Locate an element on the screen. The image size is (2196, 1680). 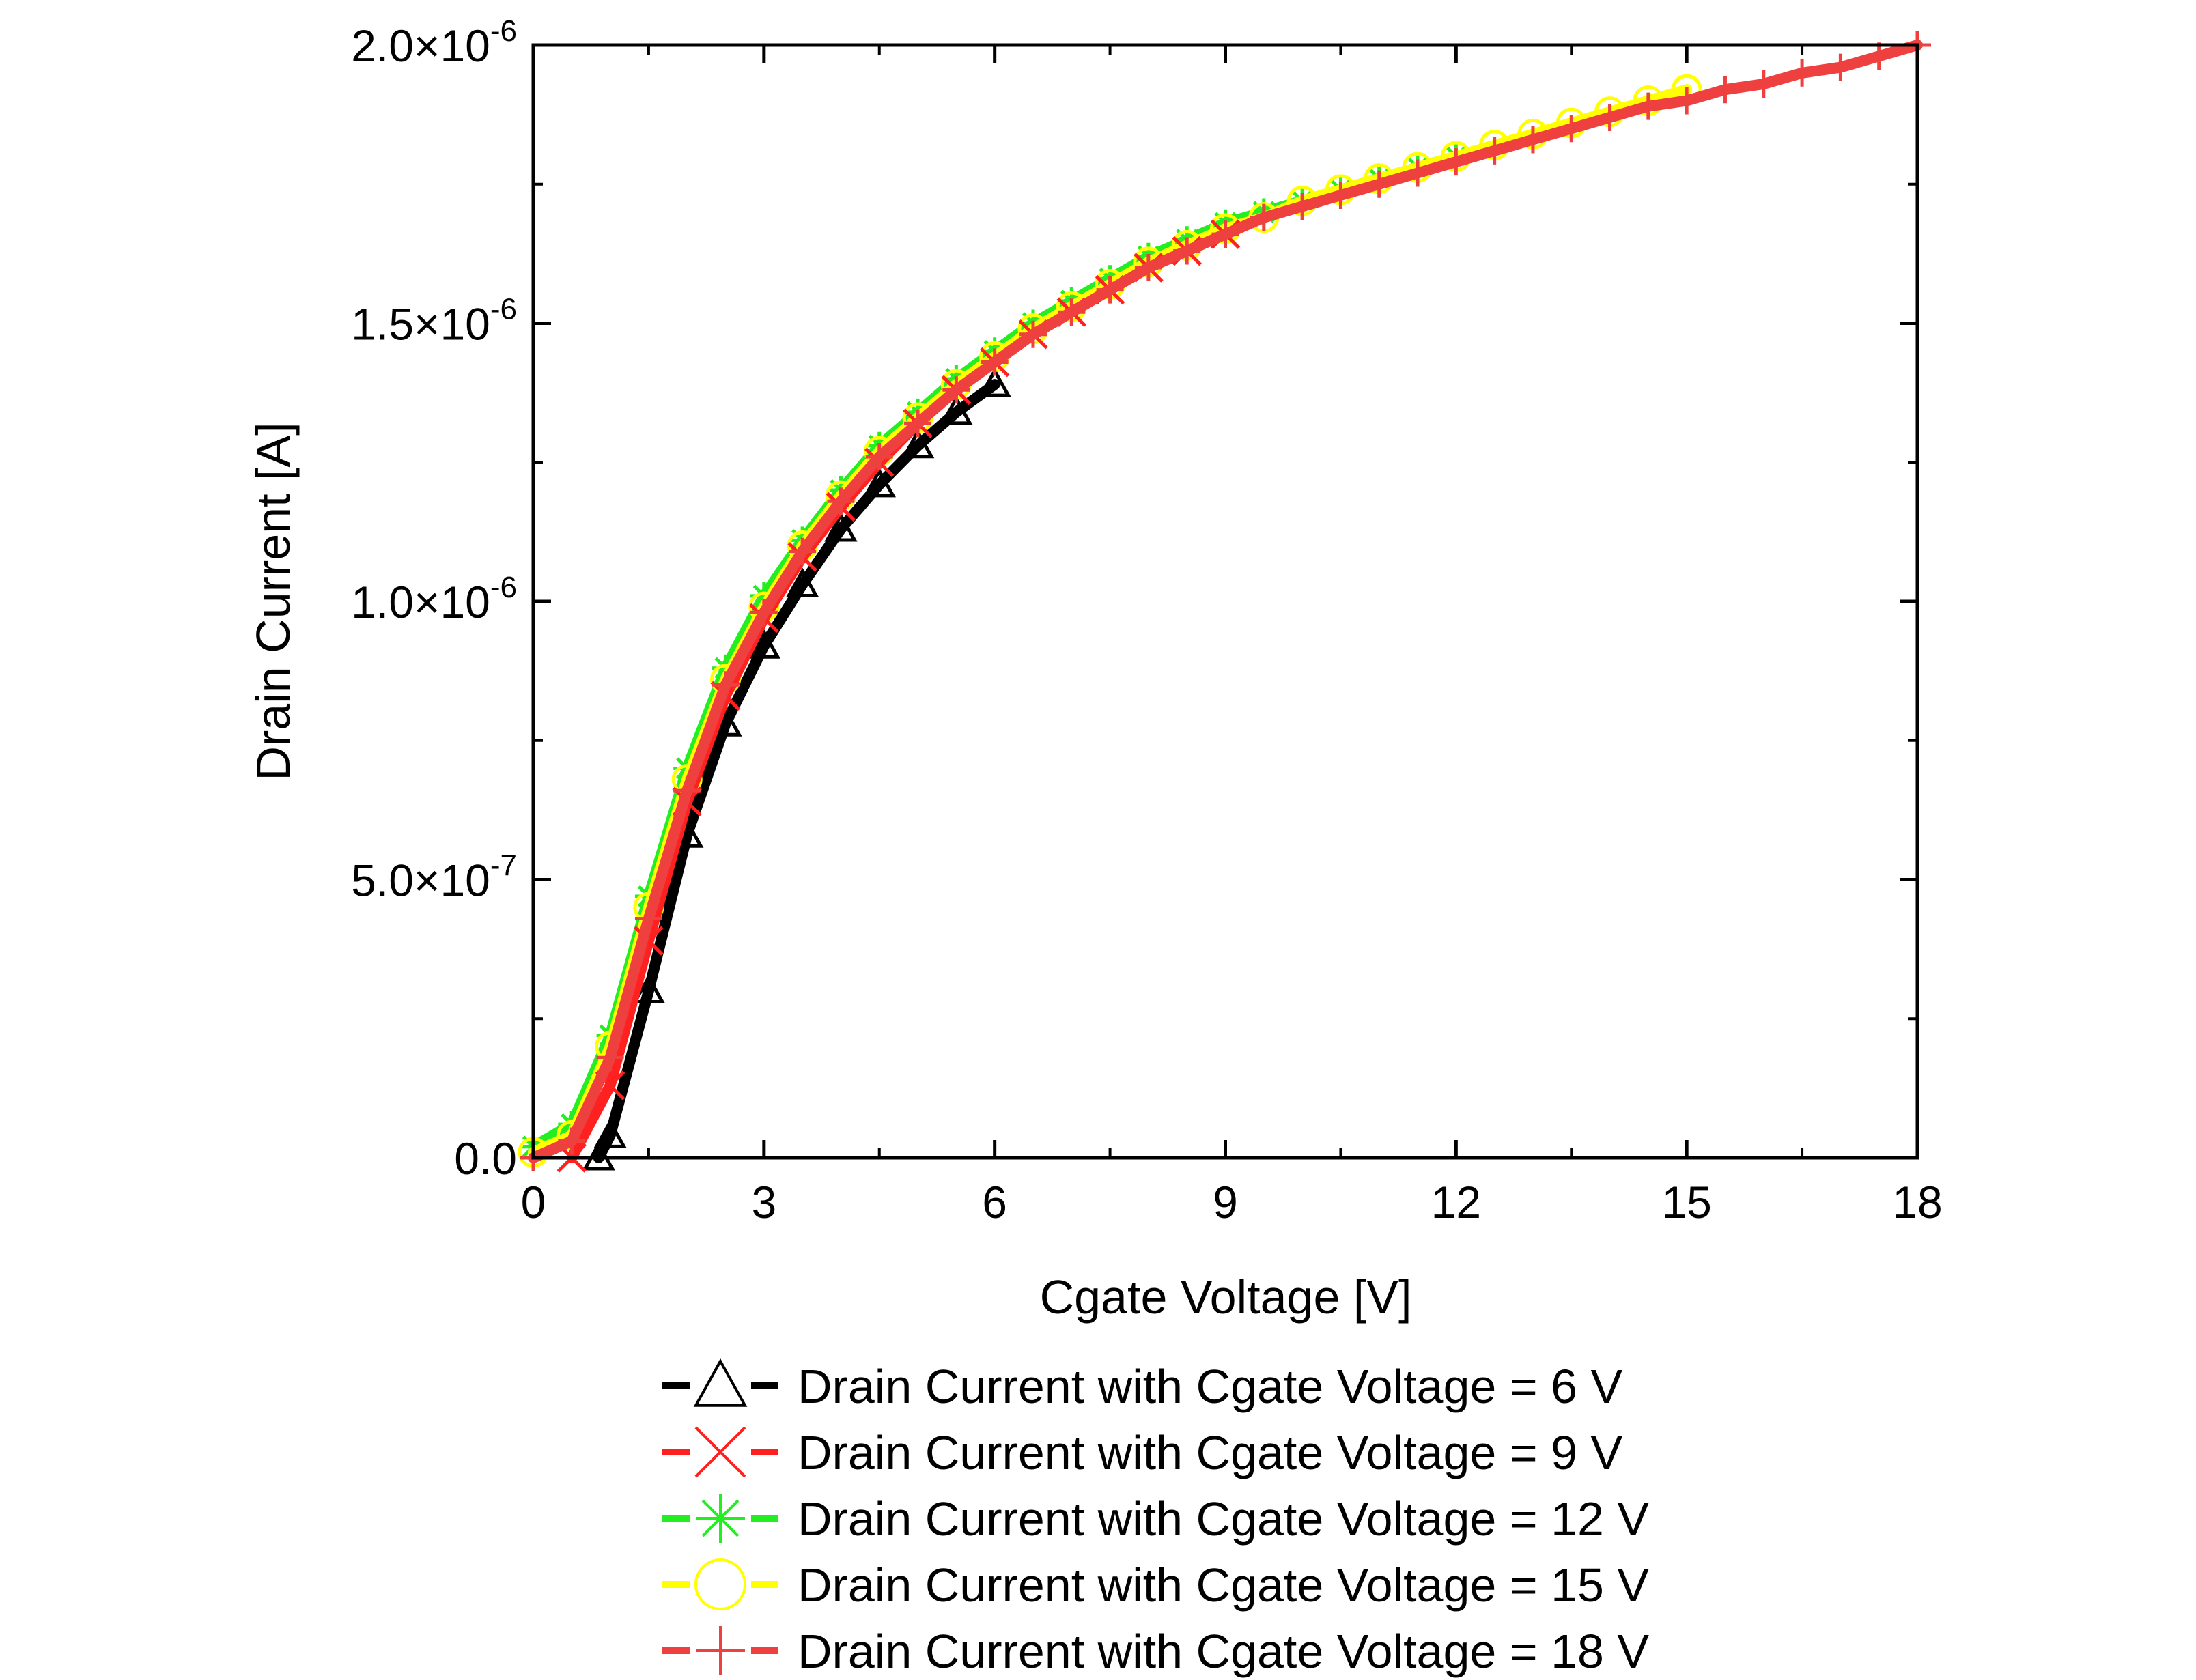
legend-entry: Drain Current with Cgate Voltage = 6 V is located at coordinates (1142, 1385).